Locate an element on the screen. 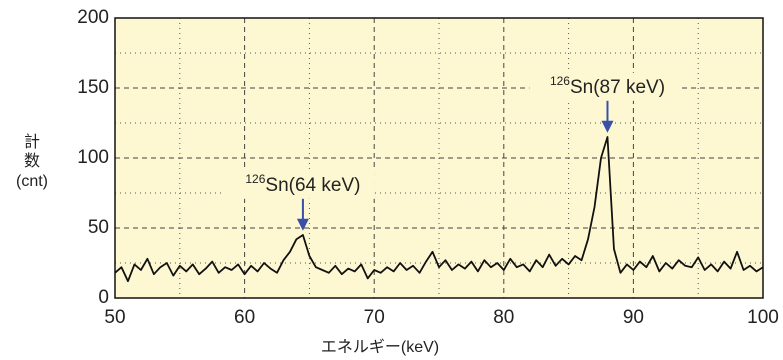 The height and width of the screenshot is (360, 783). annotation-text: Sn(87 keV) is located at coordinates (617, 87).